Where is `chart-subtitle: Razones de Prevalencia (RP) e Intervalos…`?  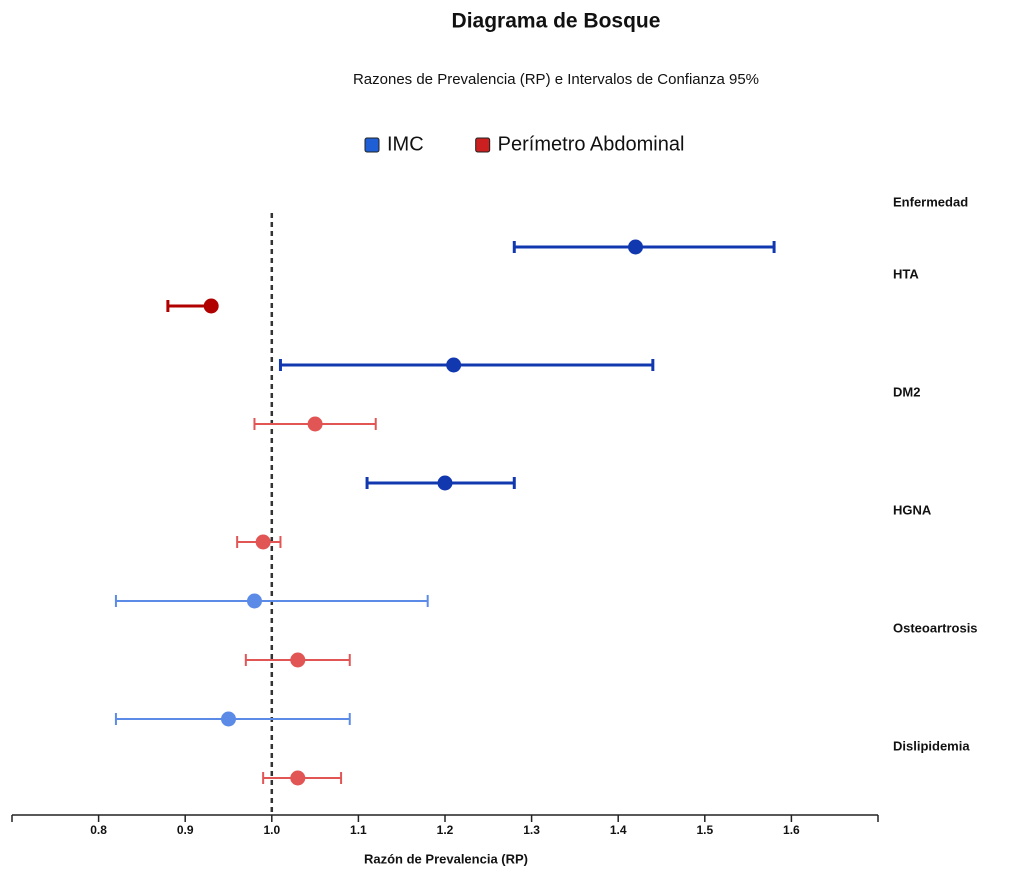 chart-subtitle: Razones de Prevalencia (RP) e Intervalos… is located at coordinates (556, 79).